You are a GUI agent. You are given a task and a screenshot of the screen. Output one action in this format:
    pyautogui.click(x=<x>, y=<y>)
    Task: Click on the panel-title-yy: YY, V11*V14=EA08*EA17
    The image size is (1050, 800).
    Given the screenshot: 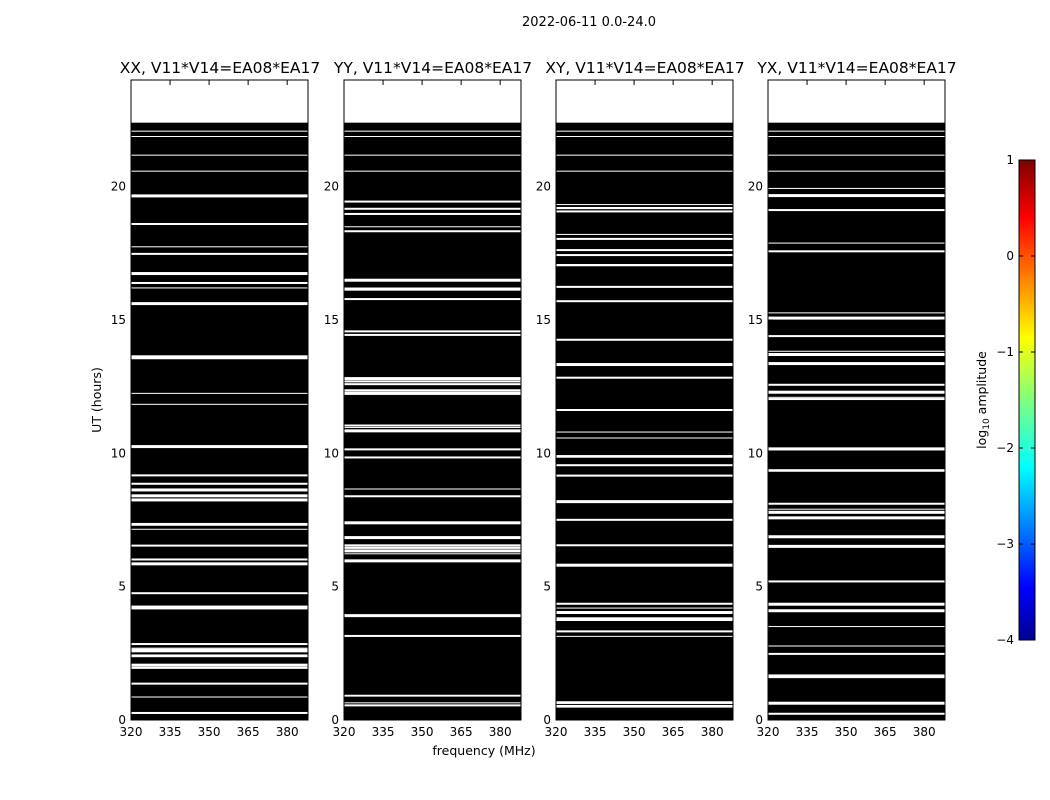 What is the action you would take?
    pyautogui.click(x=432, y=68)
    